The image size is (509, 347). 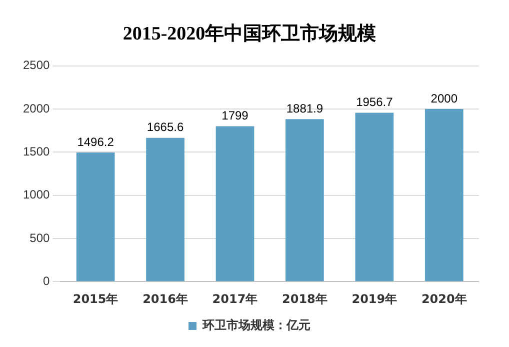 What do you see at coordinates (235, 115) in the screenshot?
I see `data-label: 1799` at bounding box center [235, 115].